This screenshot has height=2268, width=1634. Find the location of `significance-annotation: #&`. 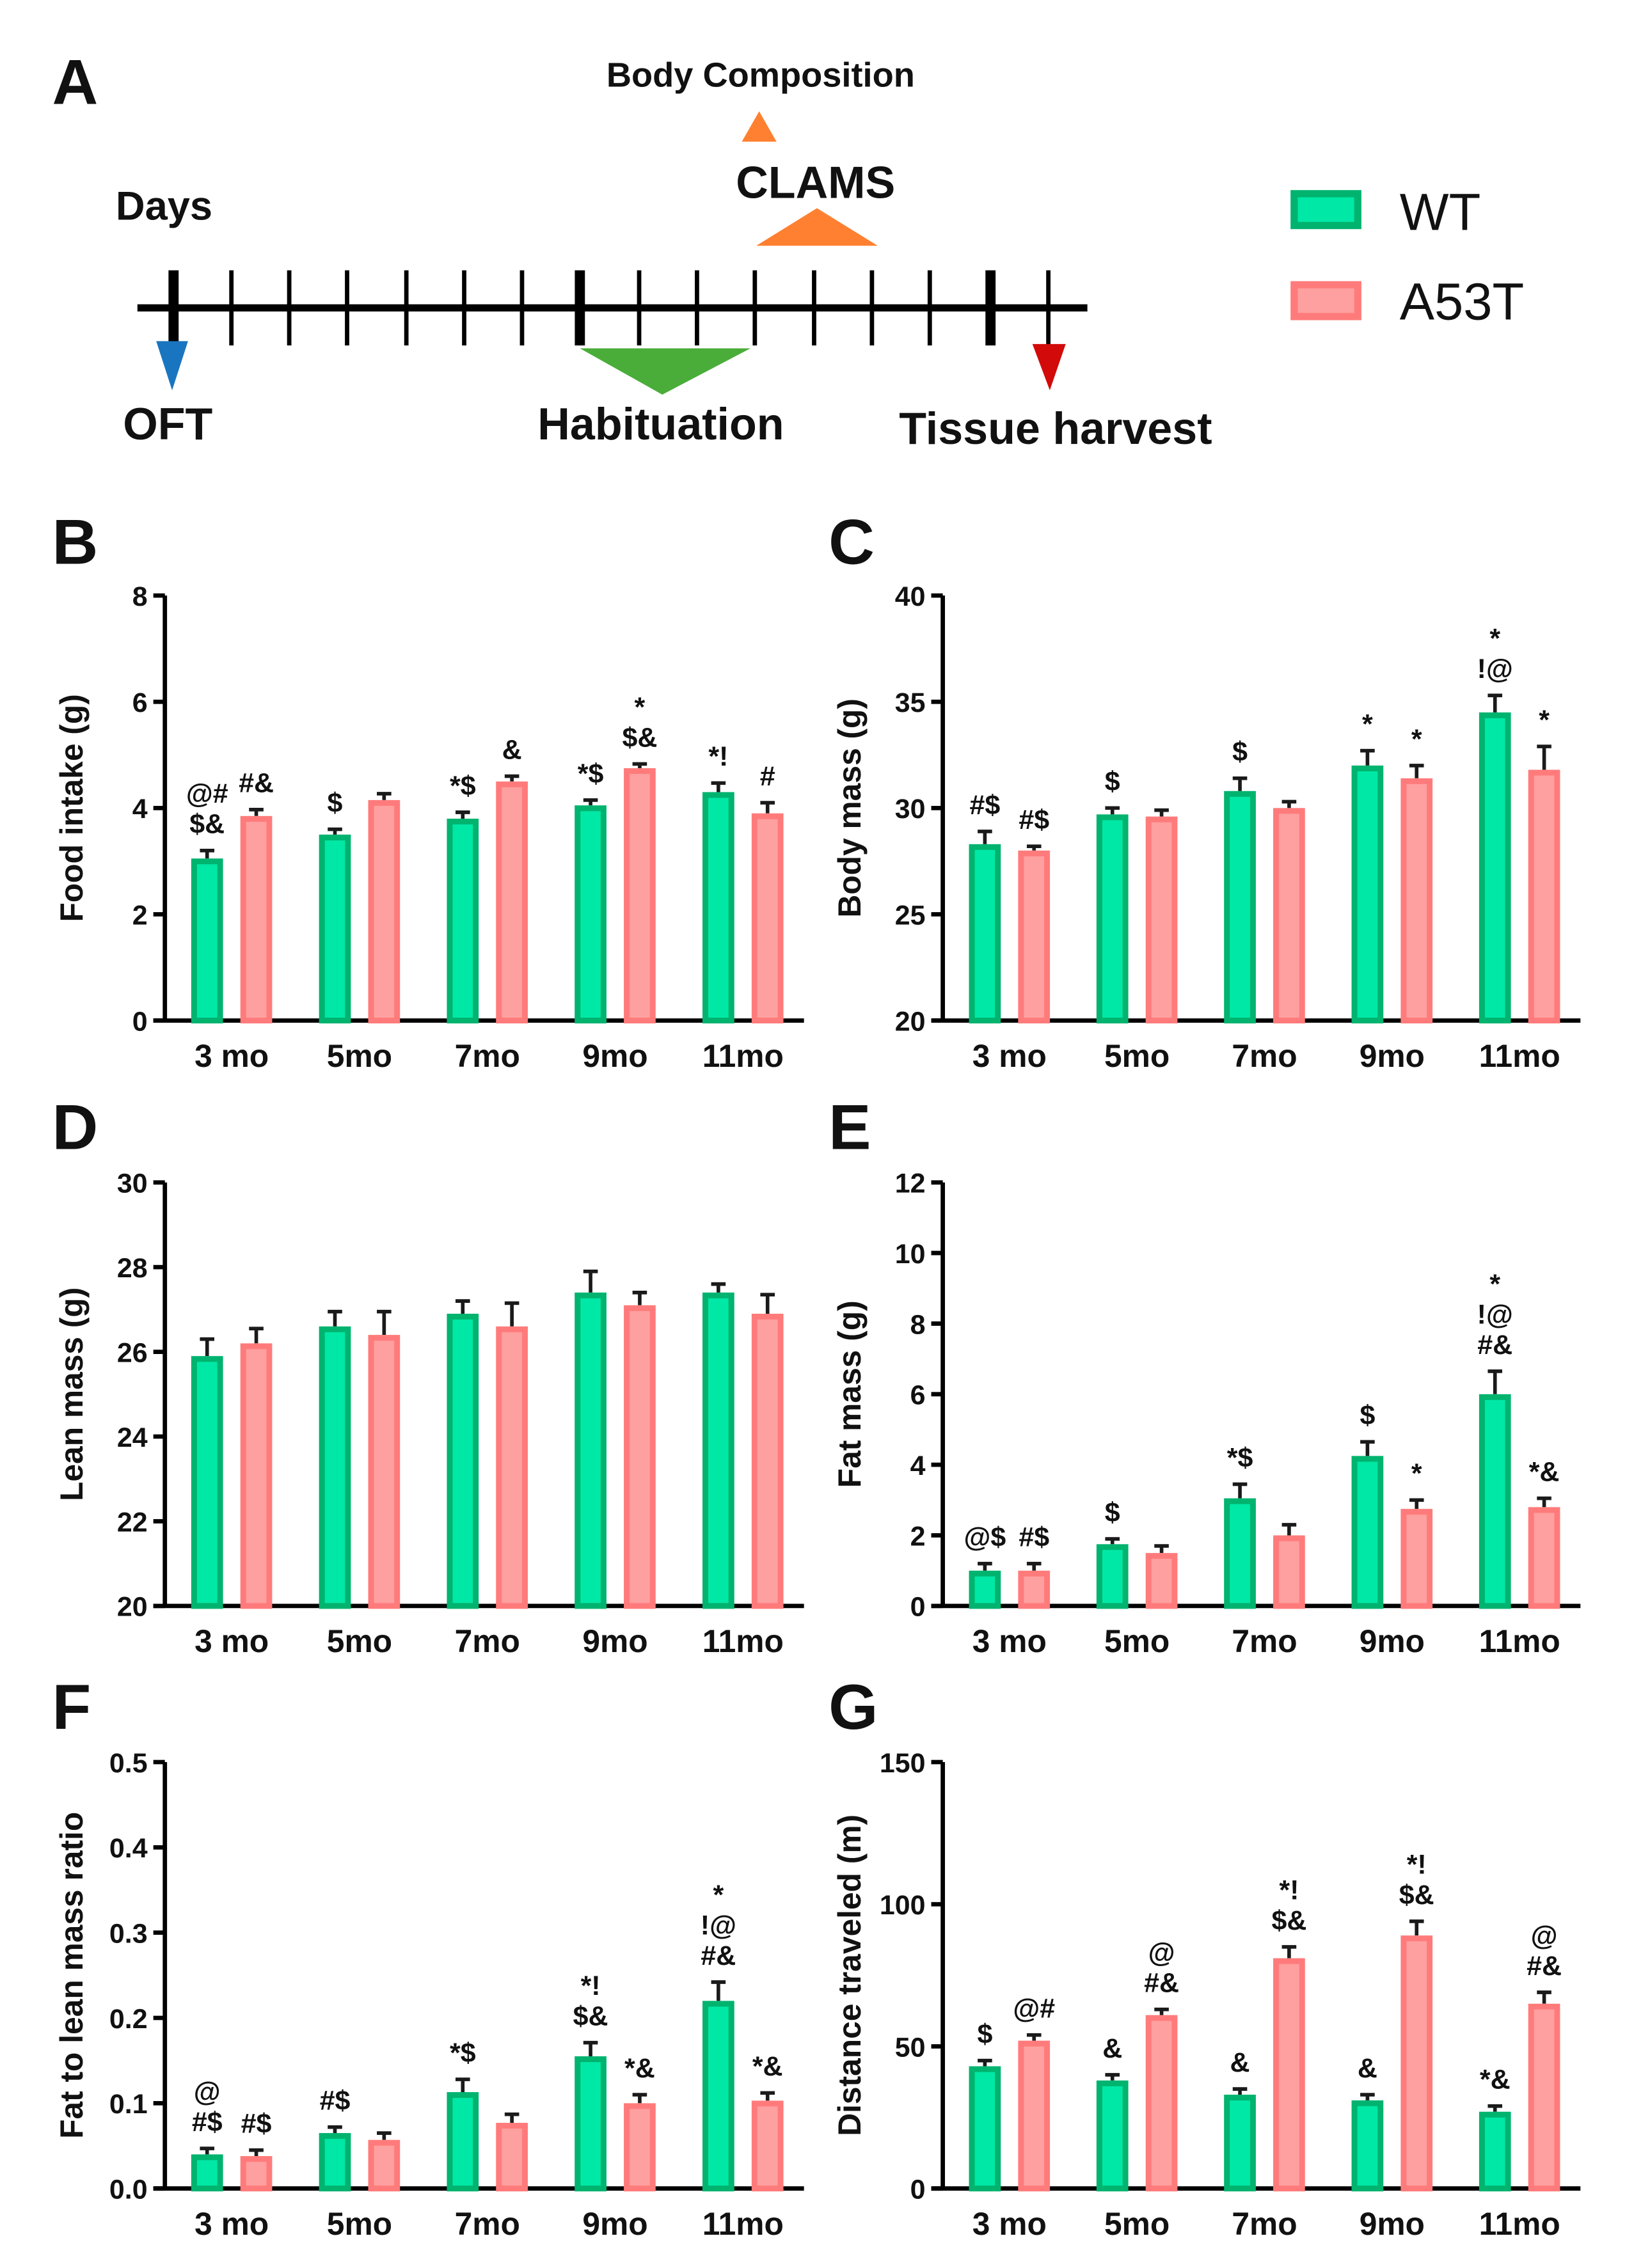

significance-annotation: #& is located at coordinates (718, 1956).